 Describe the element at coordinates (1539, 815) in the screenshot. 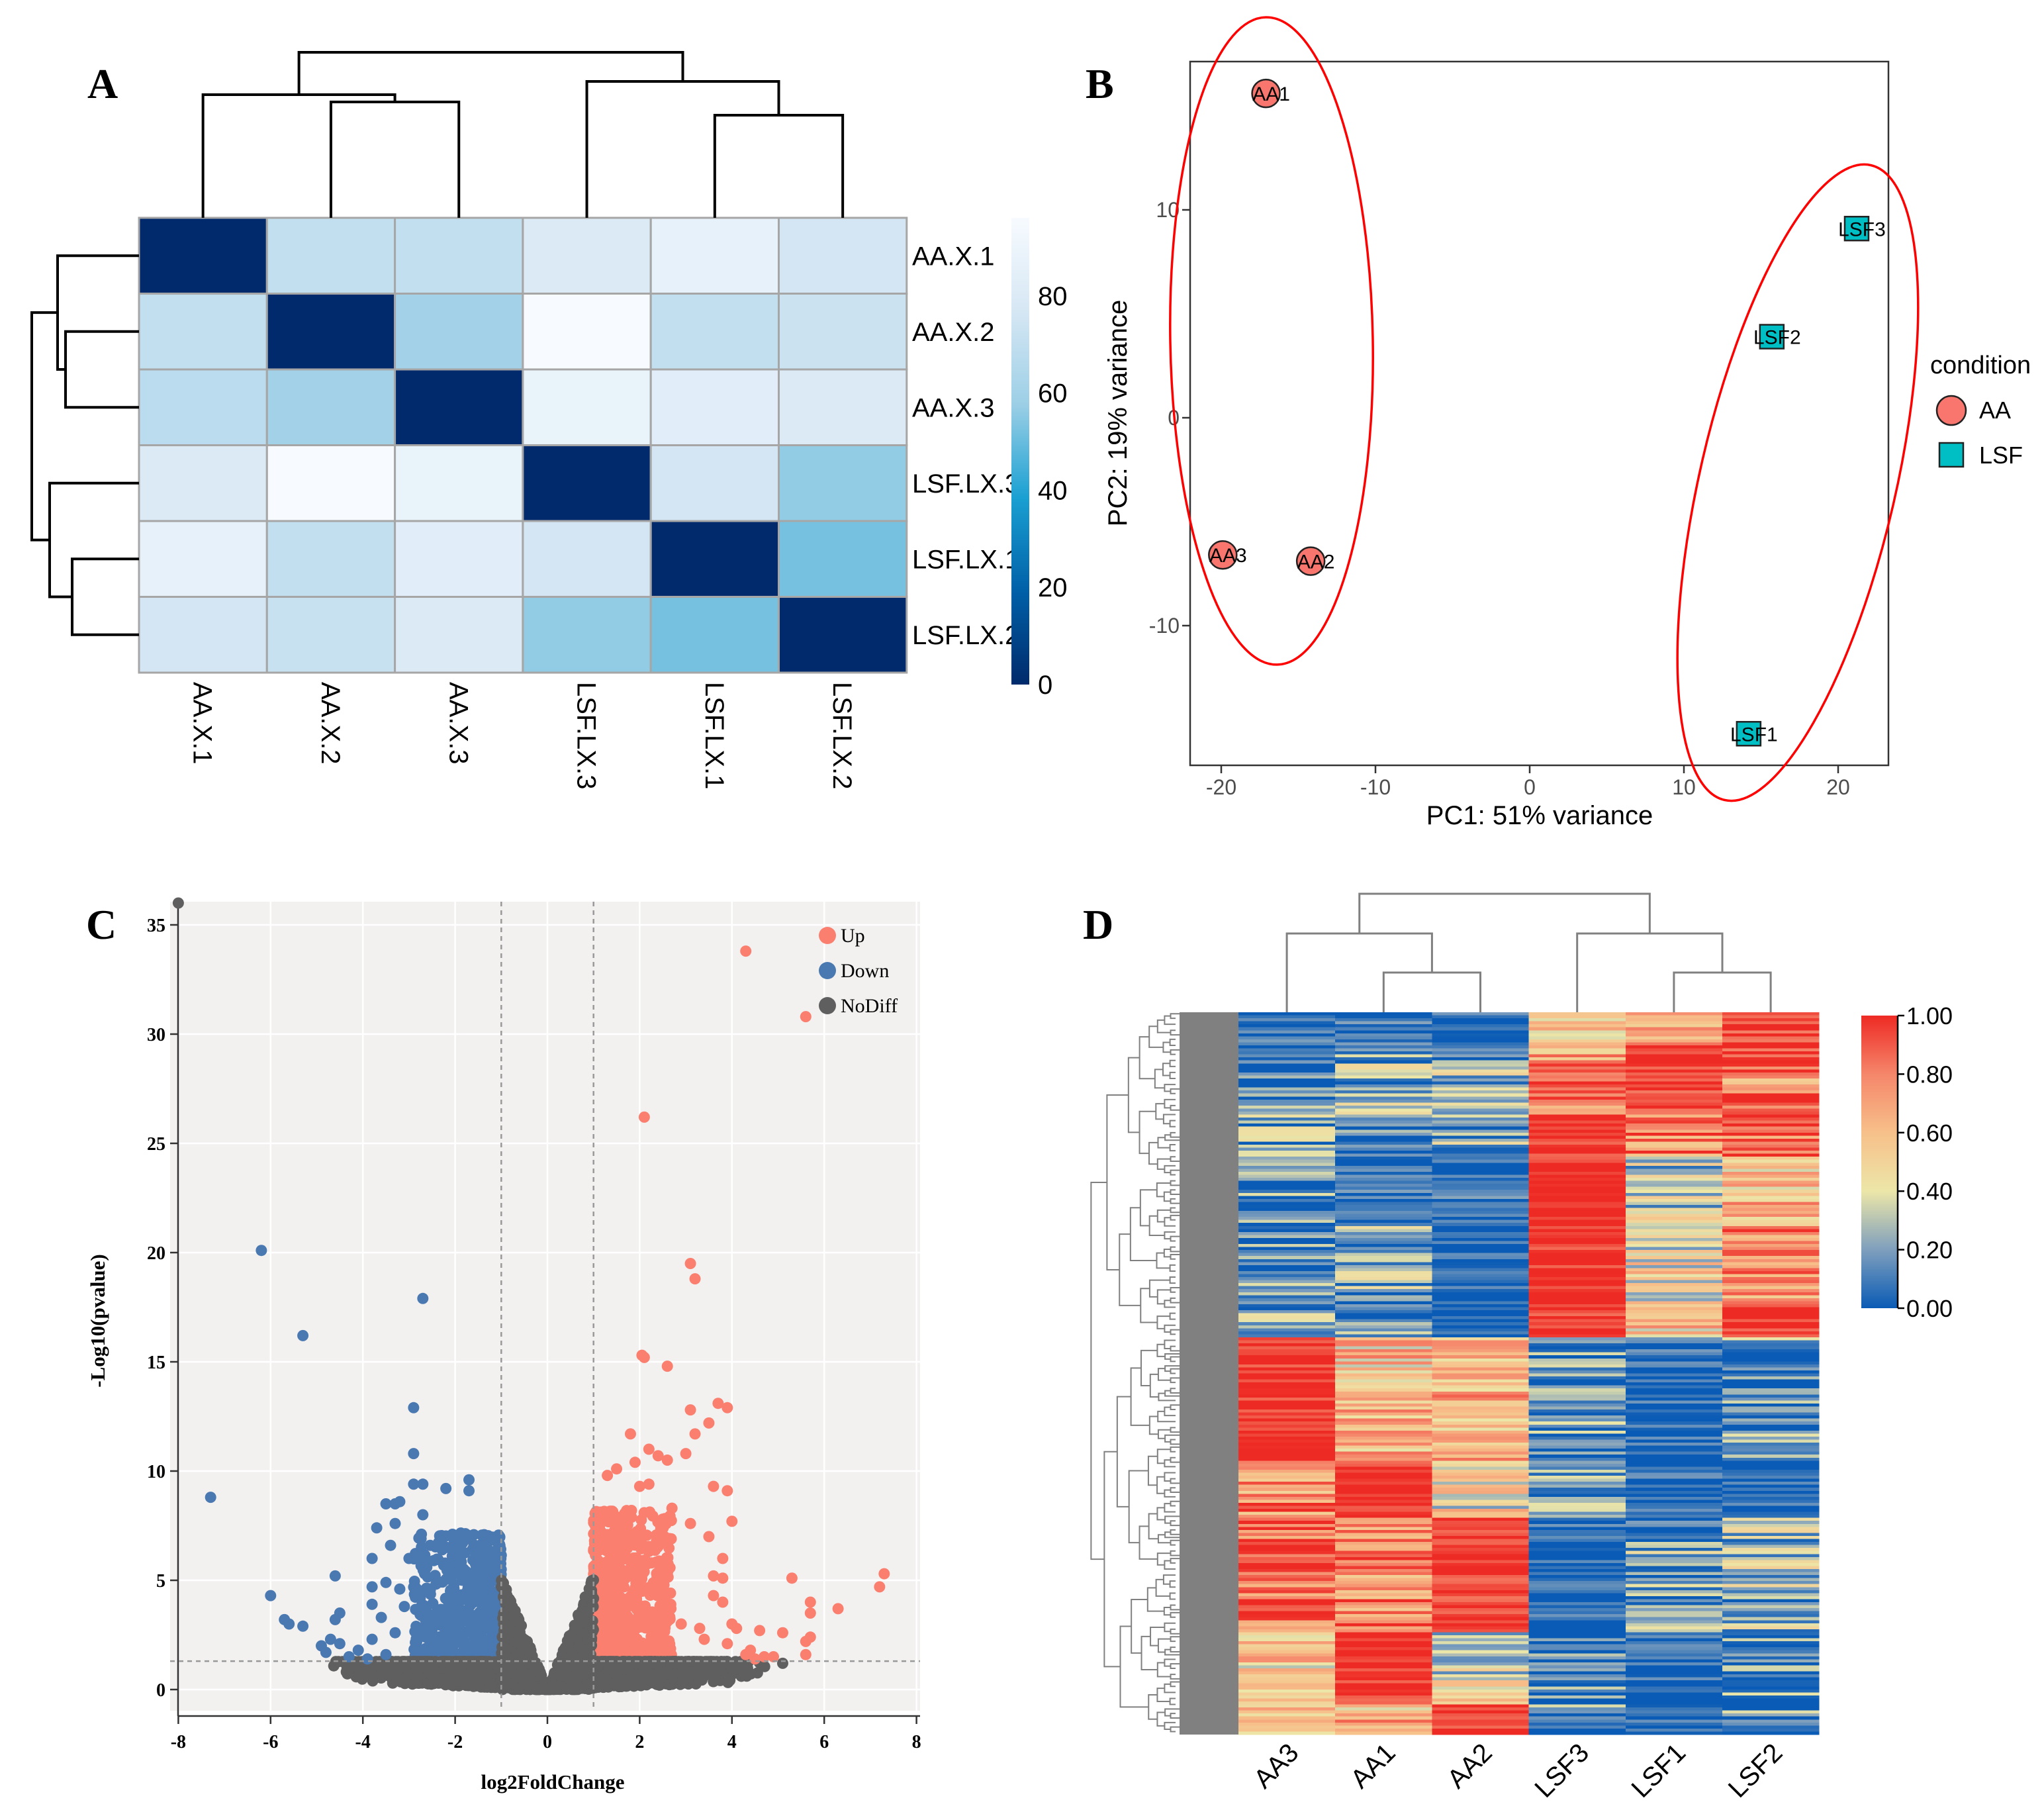

I see `x-axis-title: PC1: 51% variance` at that location.